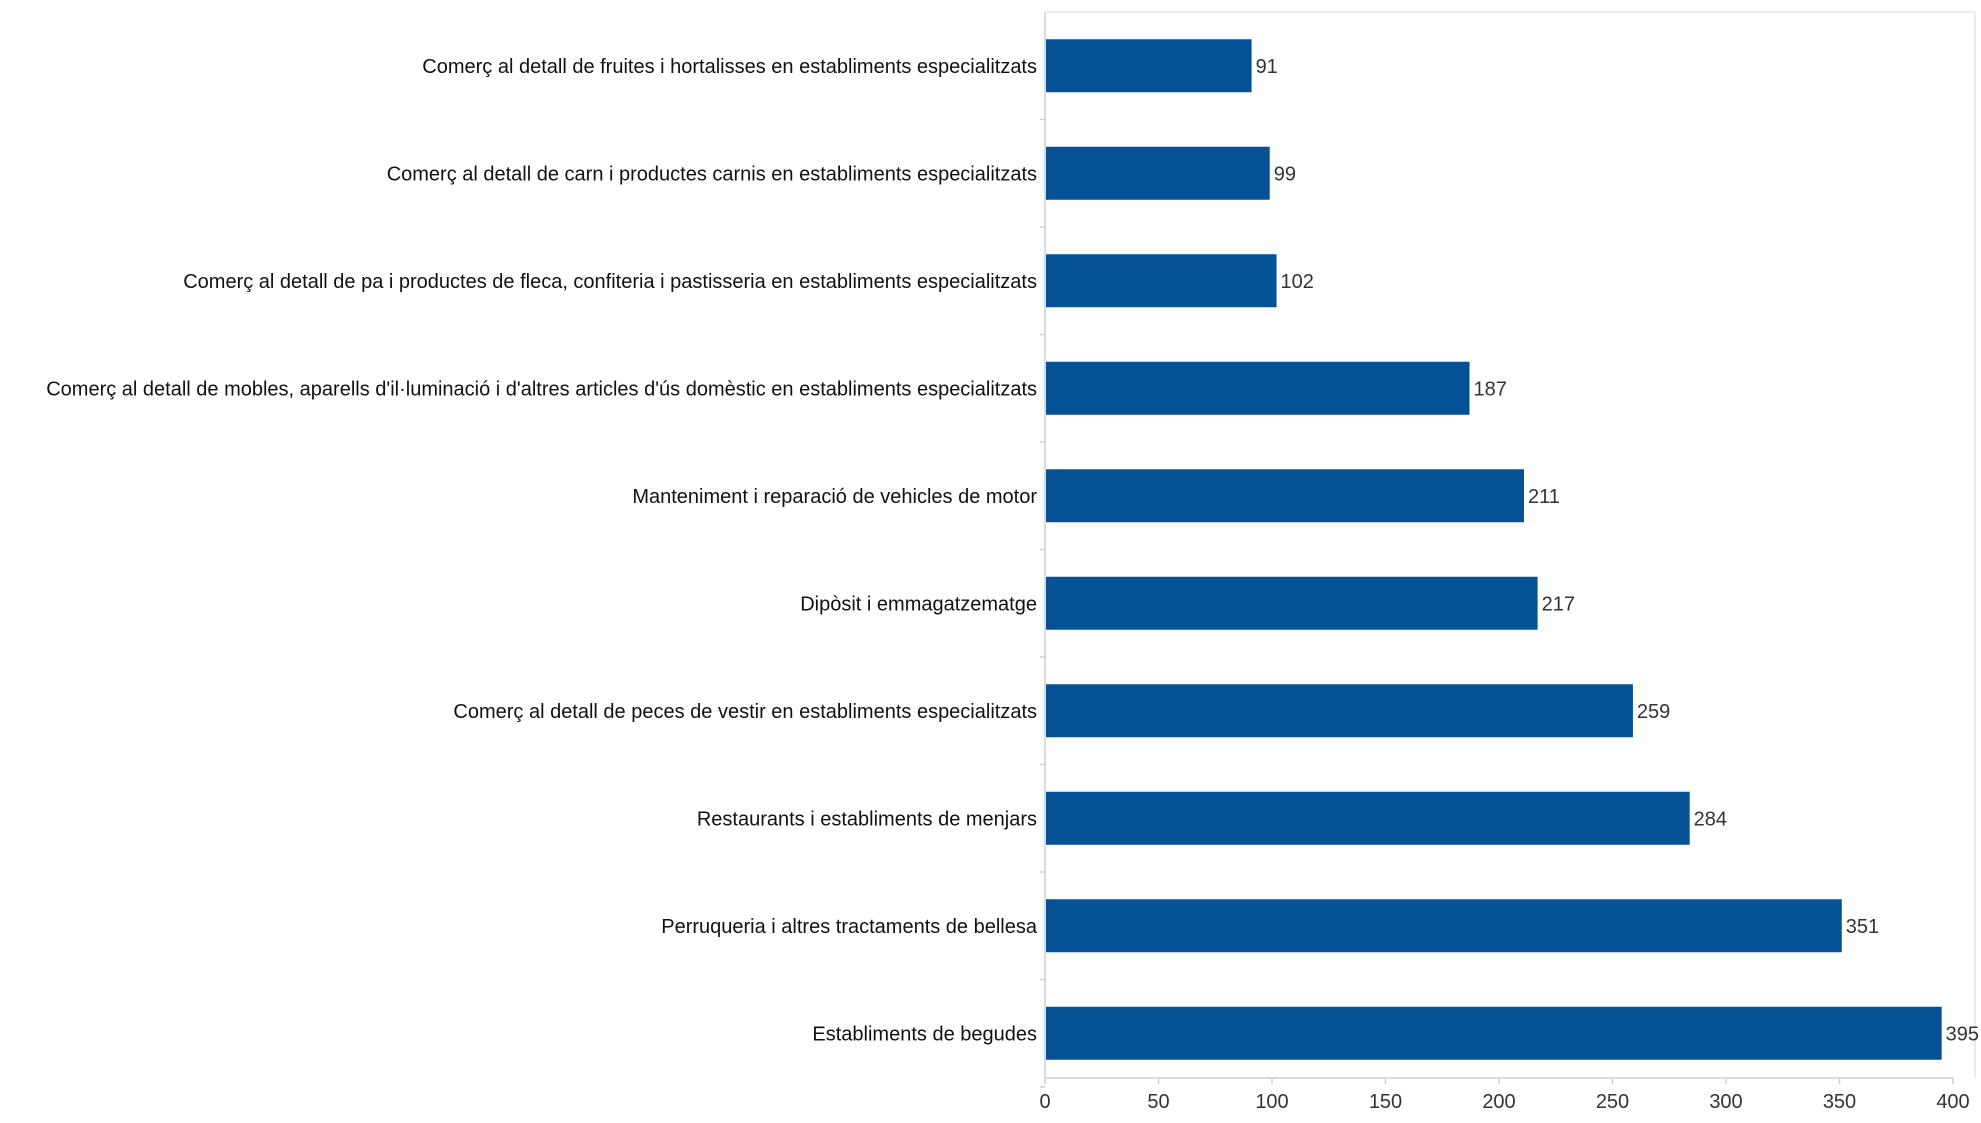 This screenshot has width=1981, height=1123. Describe the element at coordinates (1653, 712) in the screenshot. I see `value-label: 259` at that location.